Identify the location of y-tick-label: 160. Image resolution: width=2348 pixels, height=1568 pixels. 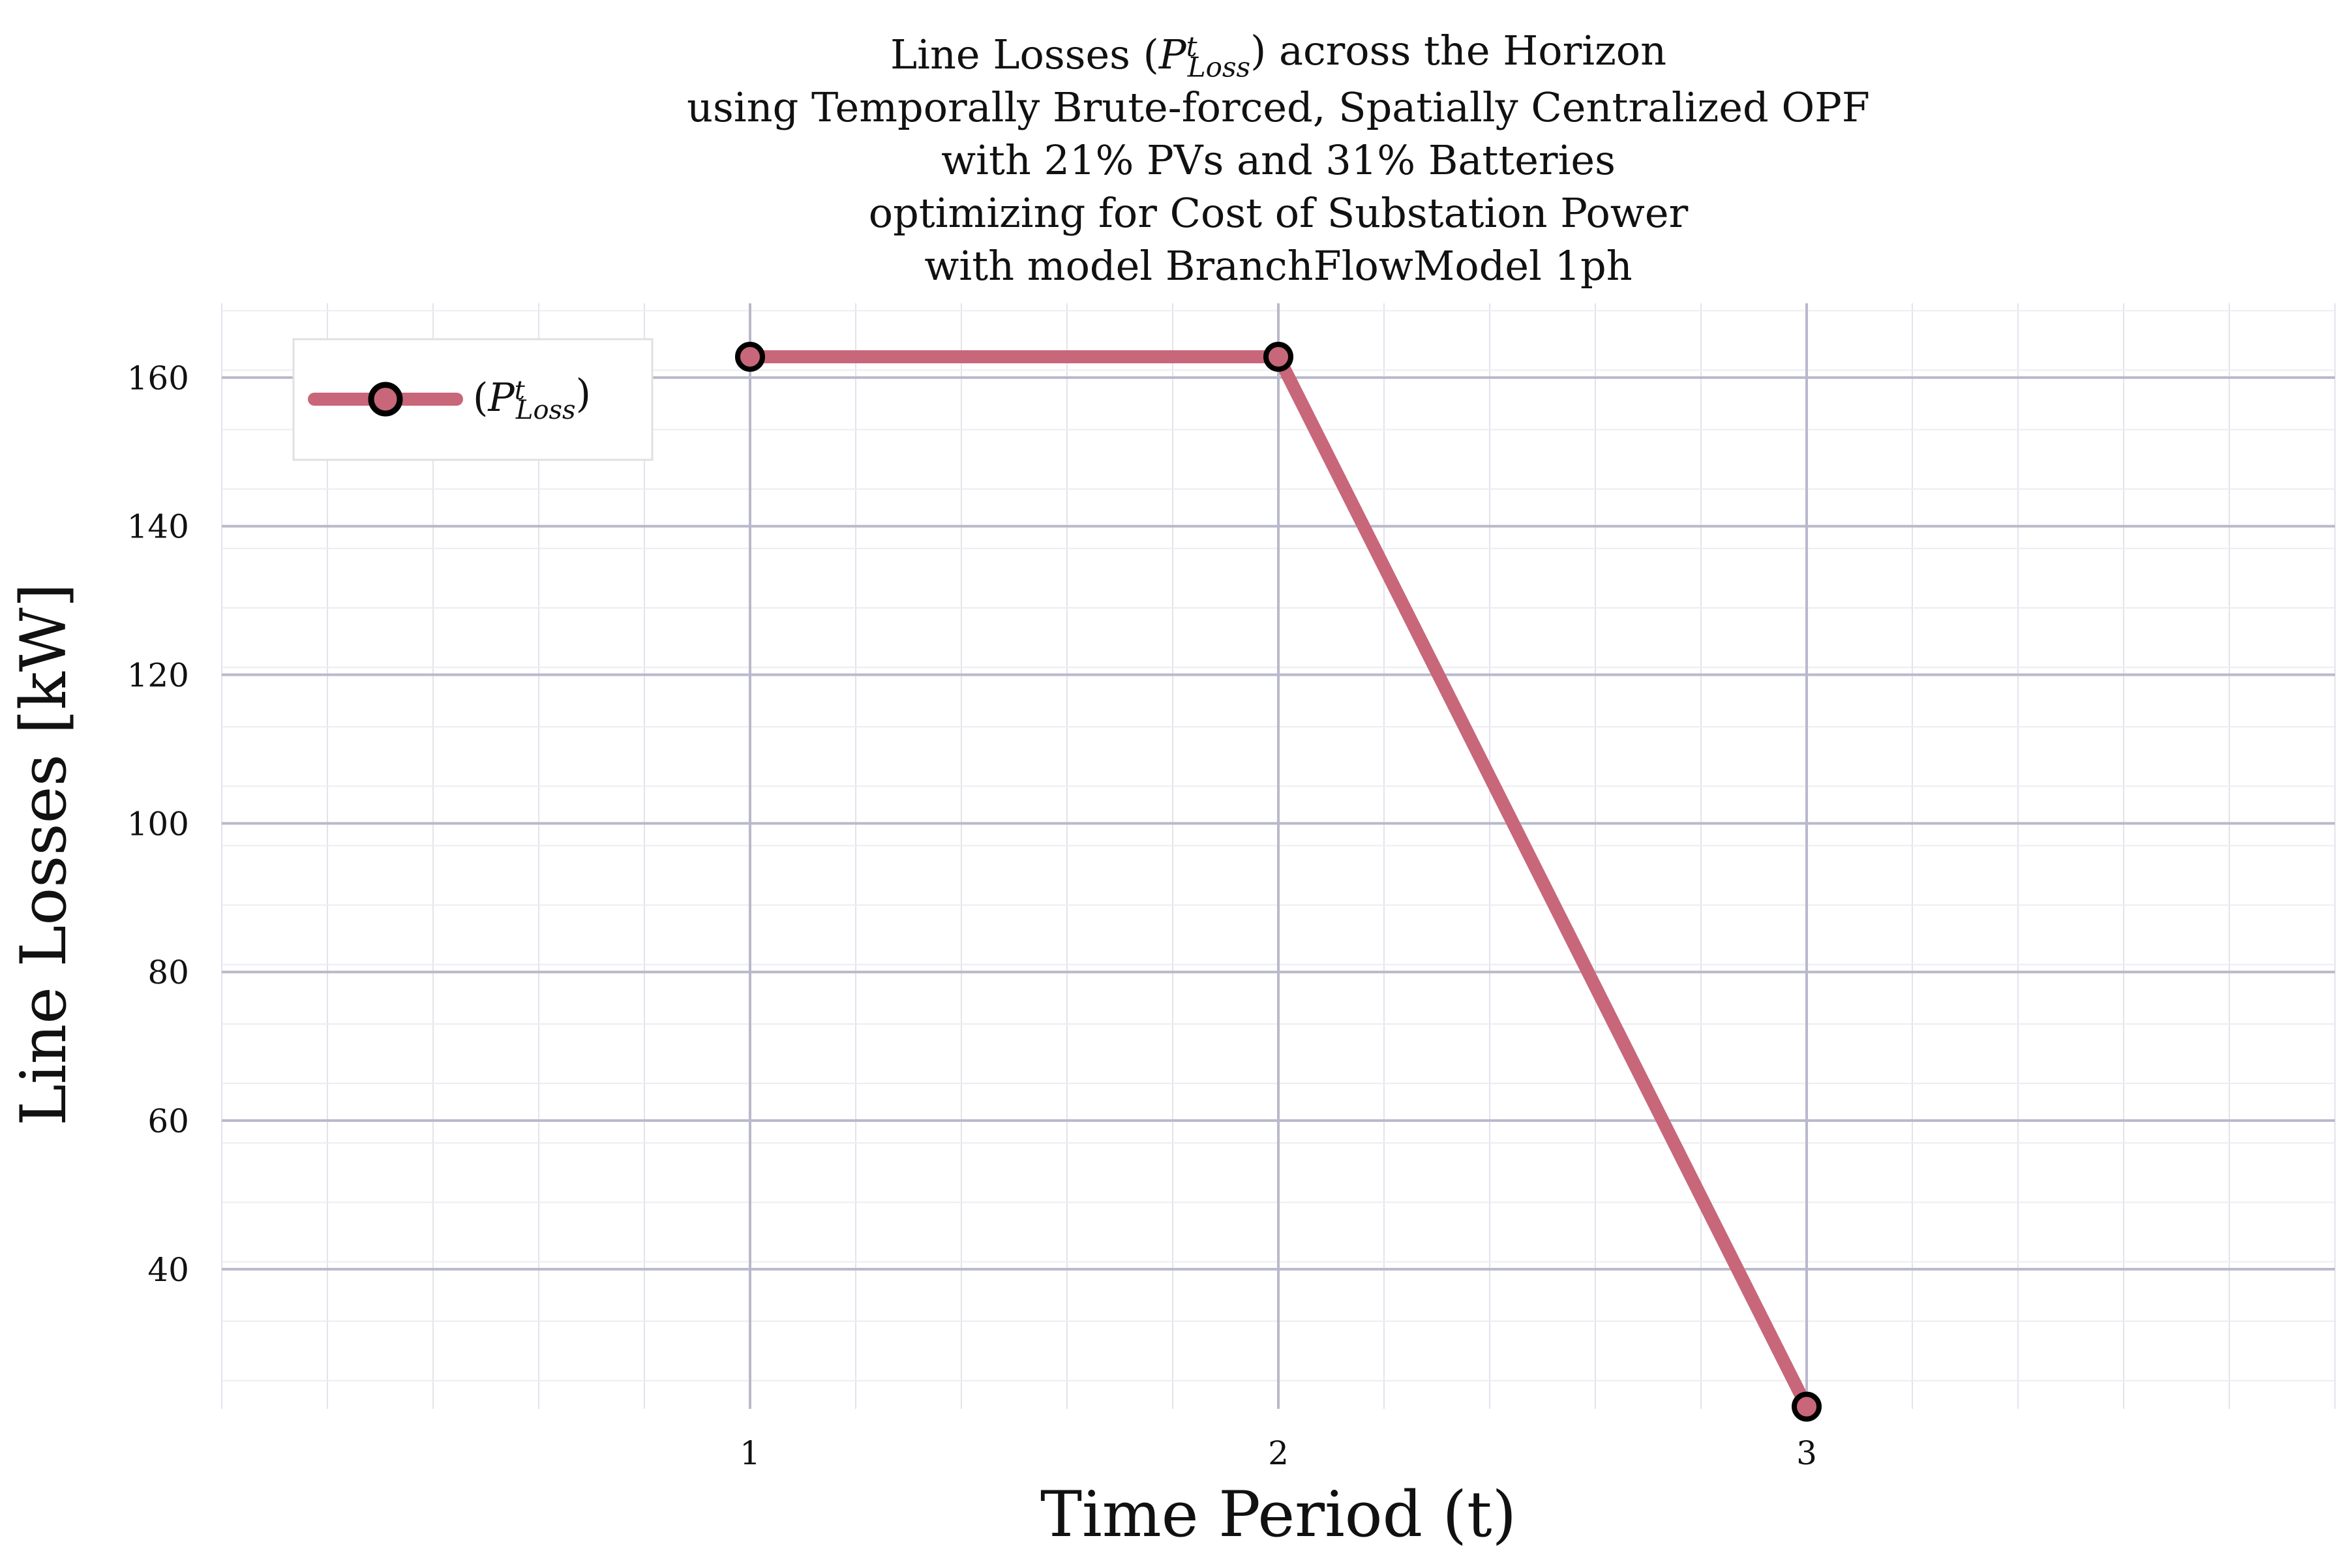
(158, 378).